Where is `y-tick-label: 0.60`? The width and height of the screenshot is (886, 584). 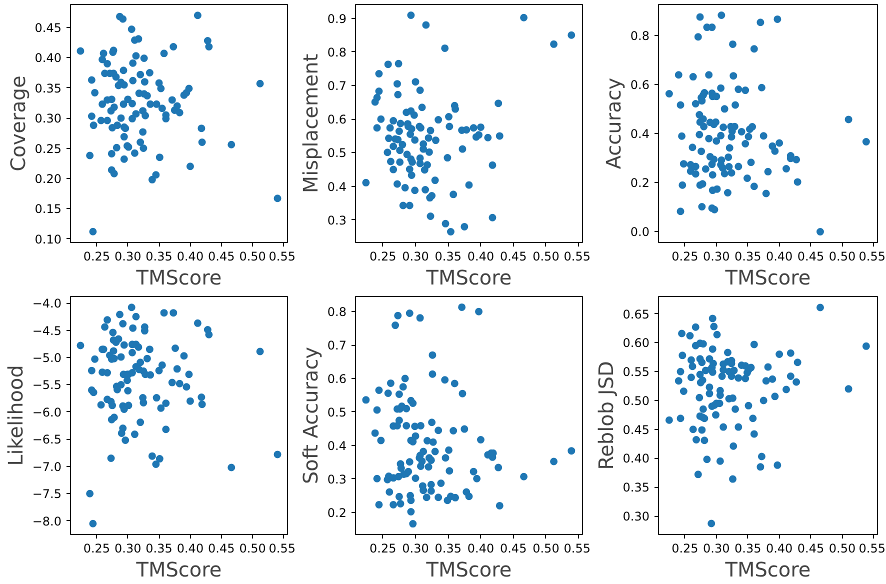 y-tick-label: 0.60 is located at coordinates (636, 343).